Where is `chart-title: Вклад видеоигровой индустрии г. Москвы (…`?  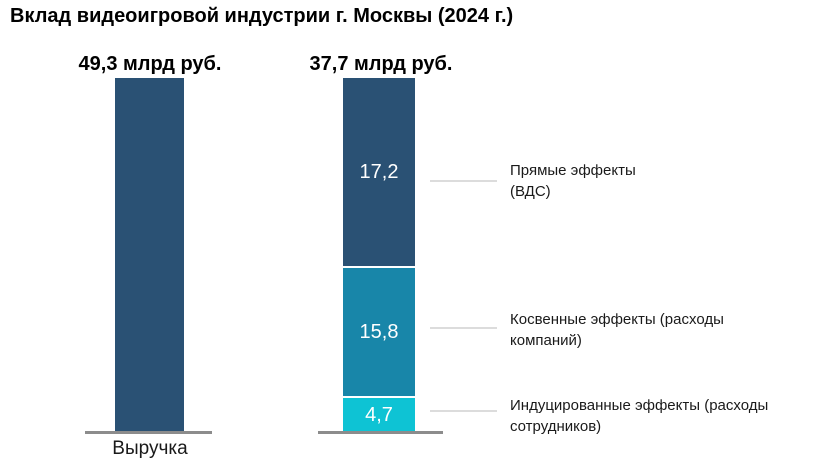 chart-title: Вклад видеоигровой индустрии г. Москвы (… is located at coordinates (262, 16).